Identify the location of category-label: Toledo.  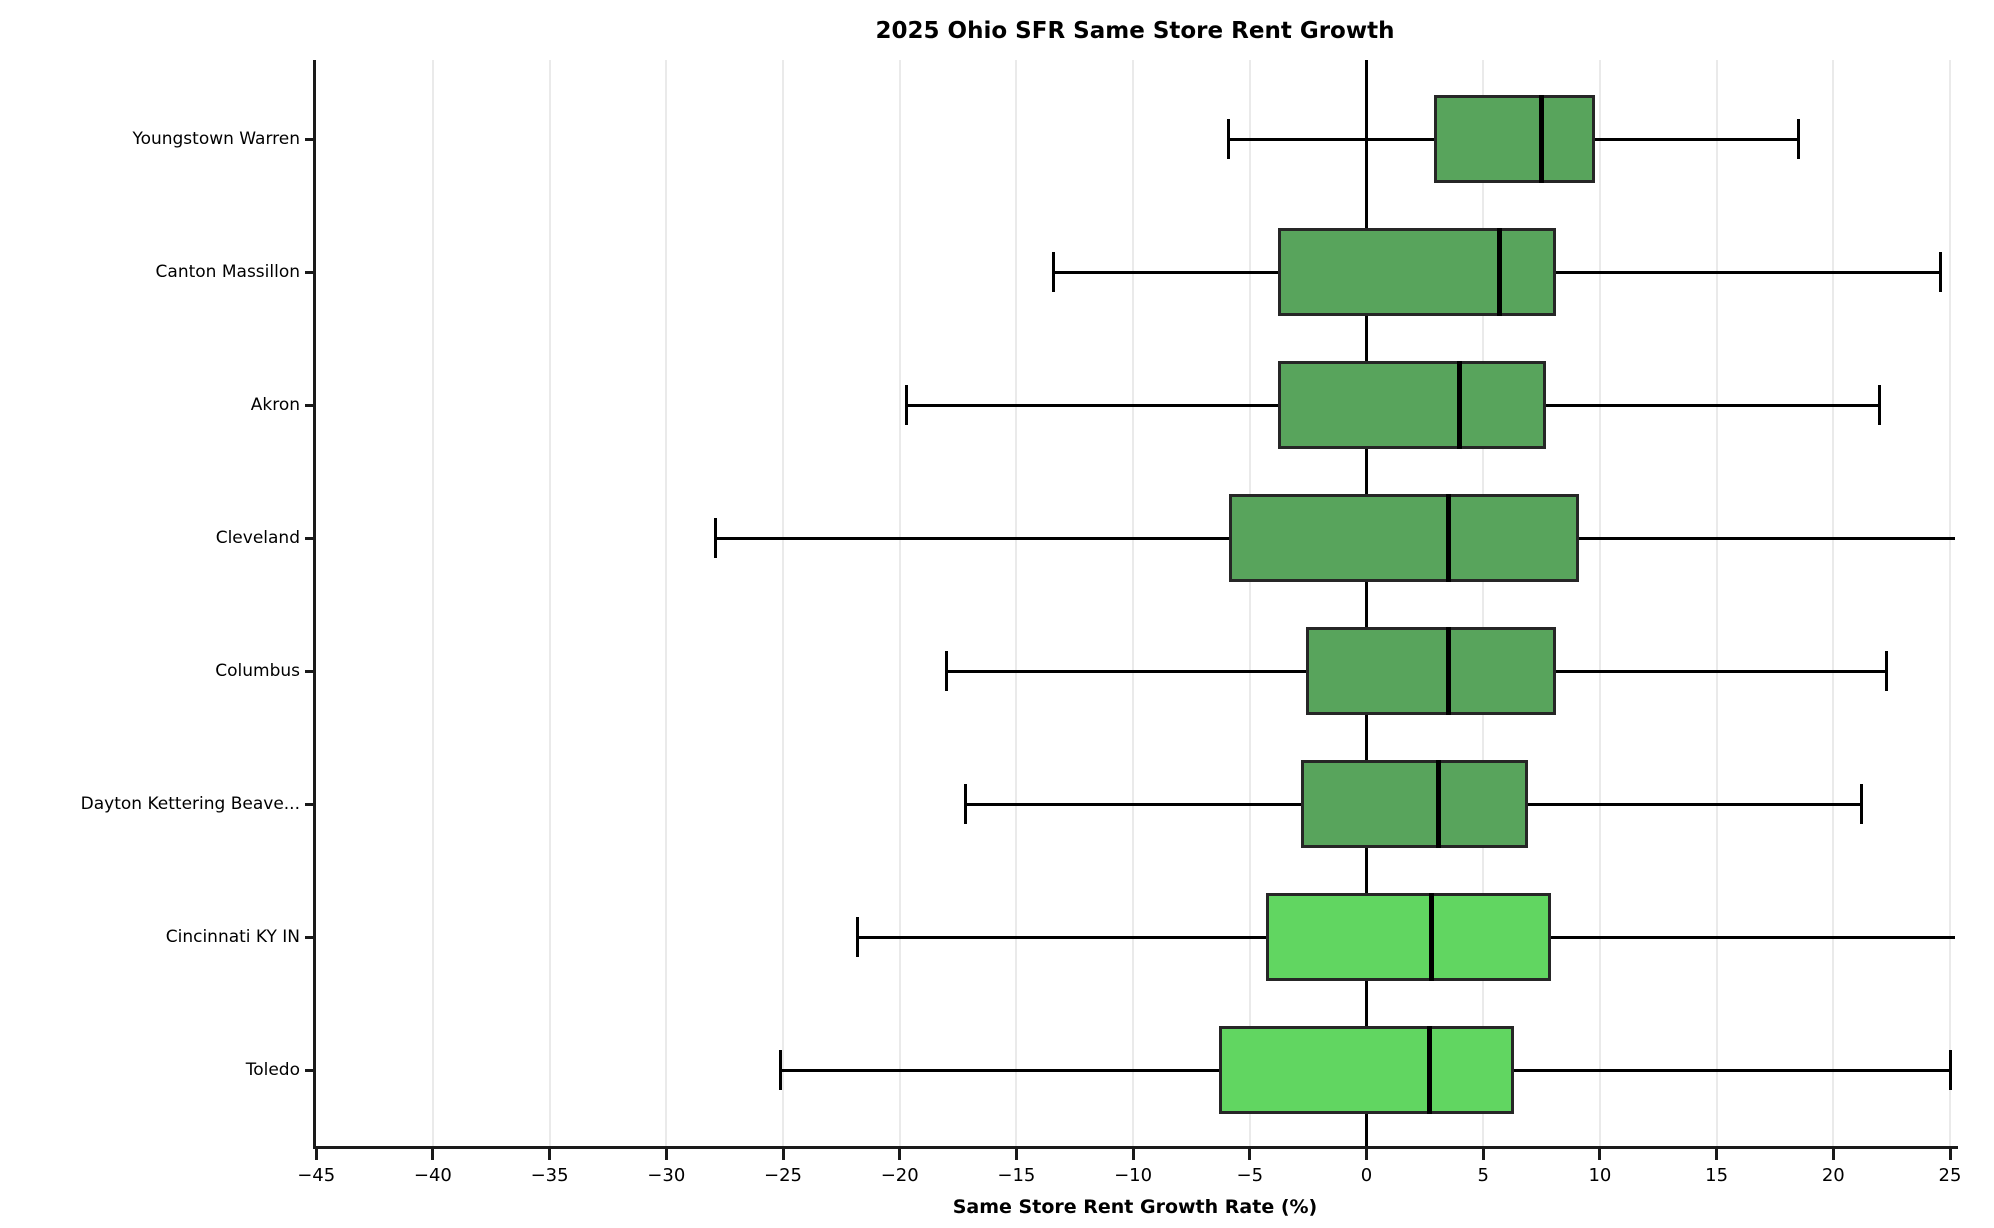
(272, 1070).